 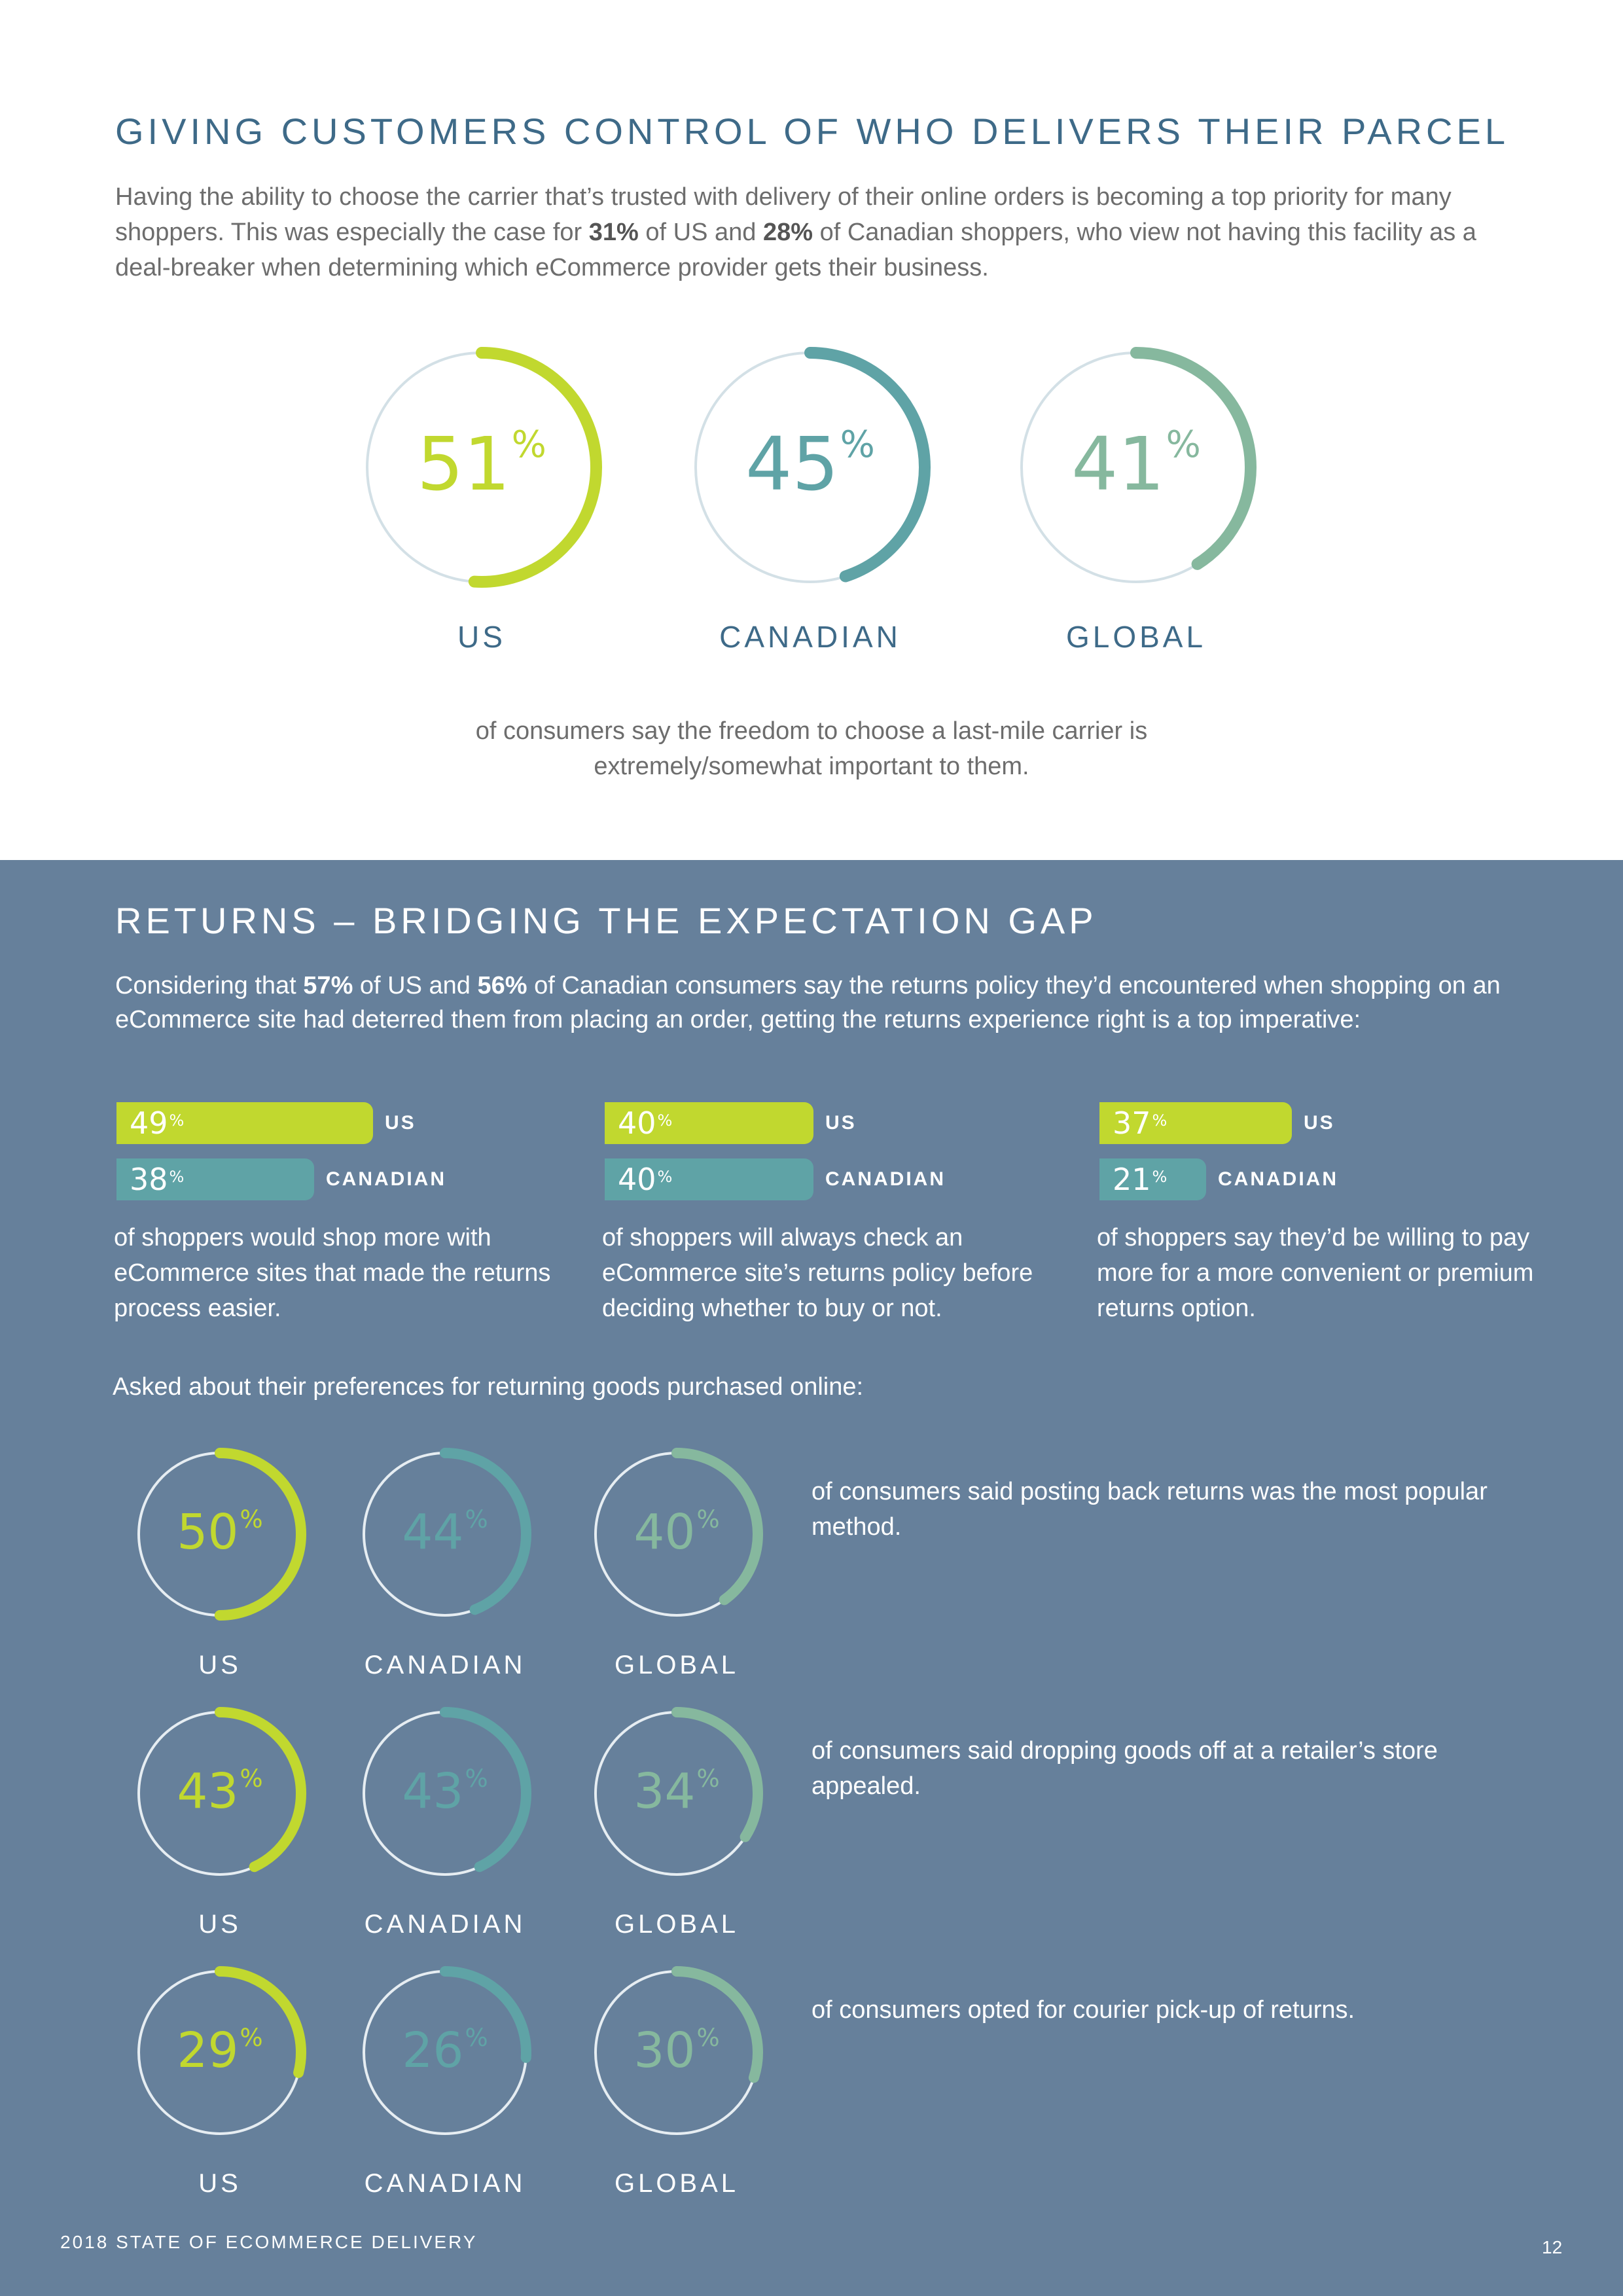 What do you see at coordinates (613, 232) in the screenshot?
I see `intro-highlight: 31%` at bounding box center [613, 232].